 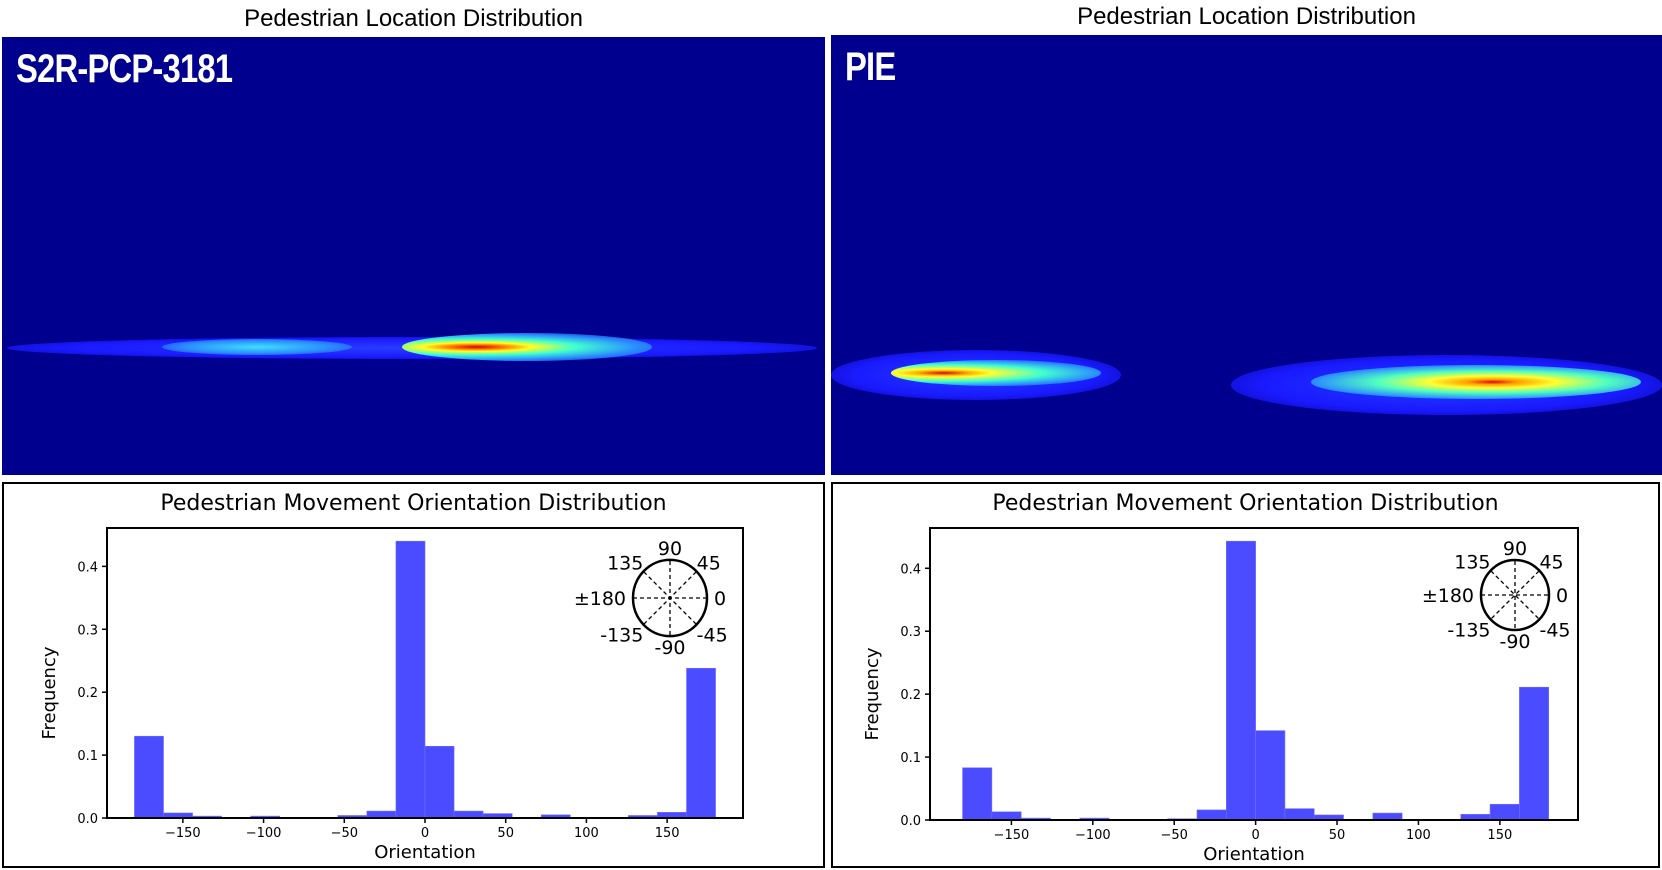 I want to click on heatmap-title-right: Pedestrian Location Distribution, so click(x=1246, y=16).